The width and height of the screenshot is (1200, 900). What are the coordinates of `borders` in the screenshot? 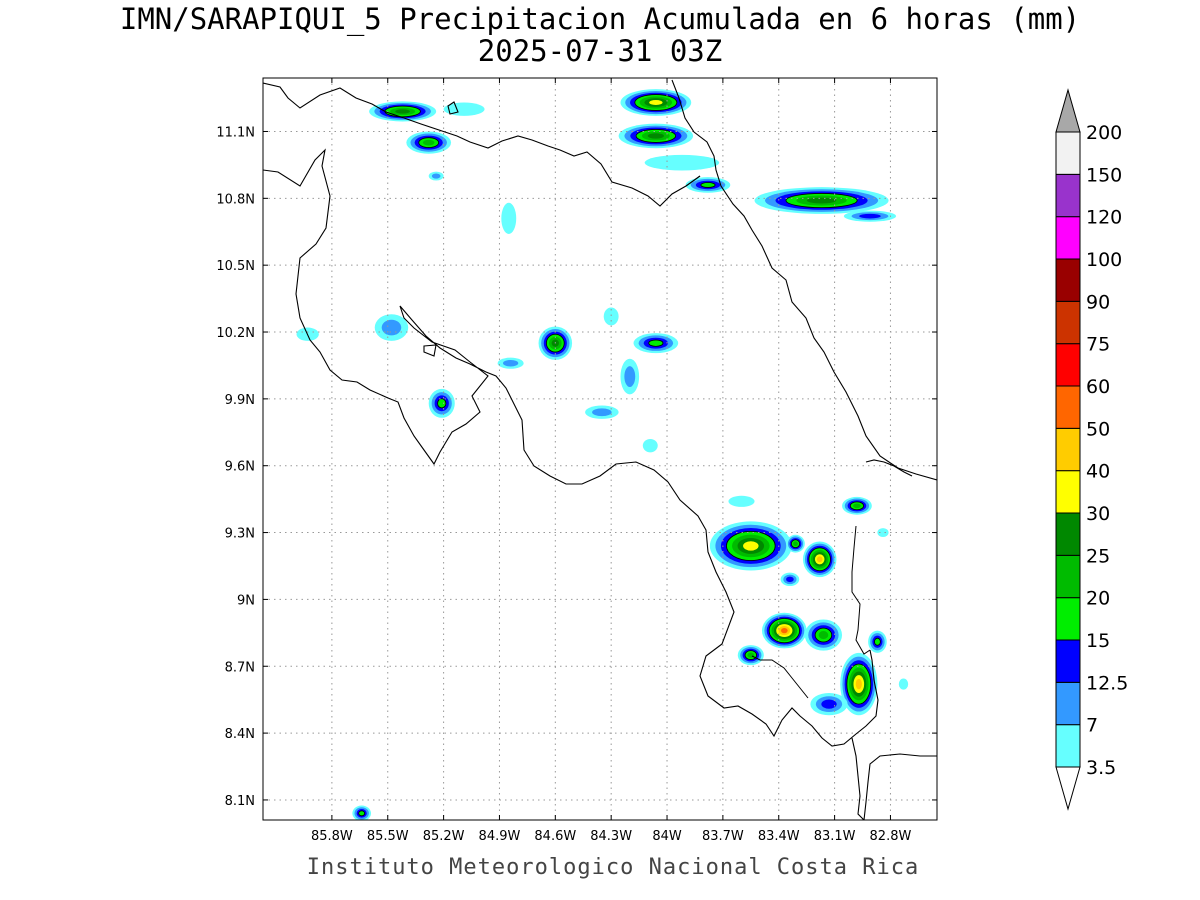 It's located at (778, 437).